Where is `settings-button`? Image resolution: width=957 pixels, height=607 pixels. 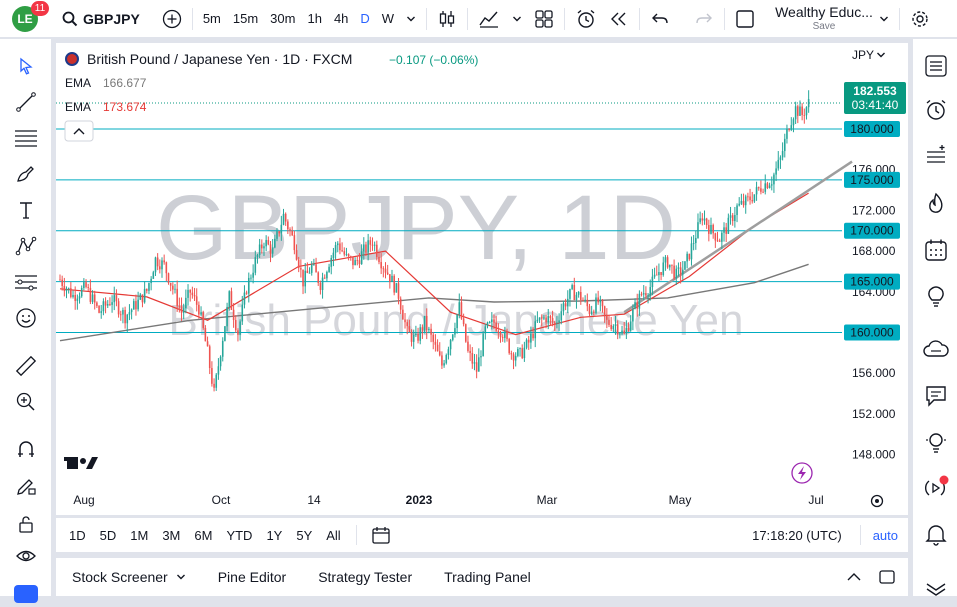 settings-button is located at coordinates (920, 19).